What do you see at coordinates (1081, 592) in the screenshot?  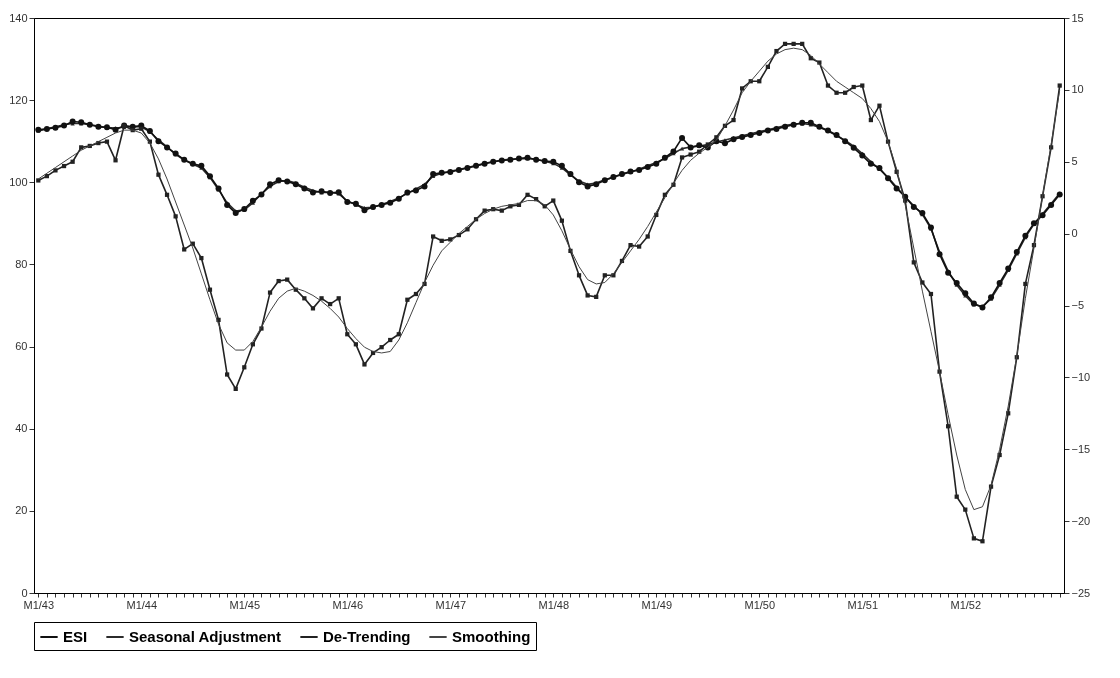 I see `y2-tick-label: −25` at bounding box center [1081, 592].